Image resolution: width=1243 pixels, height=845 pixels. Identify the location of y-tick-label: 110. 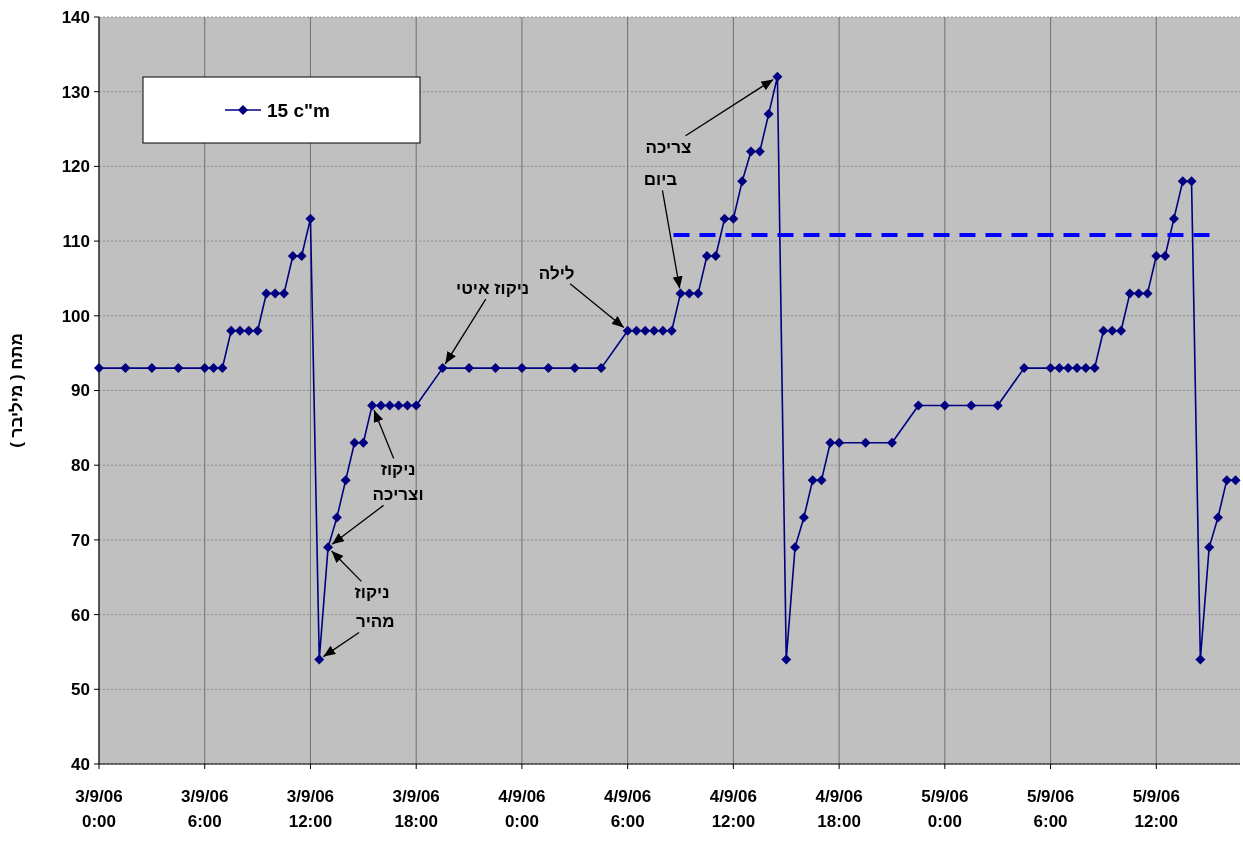
(76, 242).